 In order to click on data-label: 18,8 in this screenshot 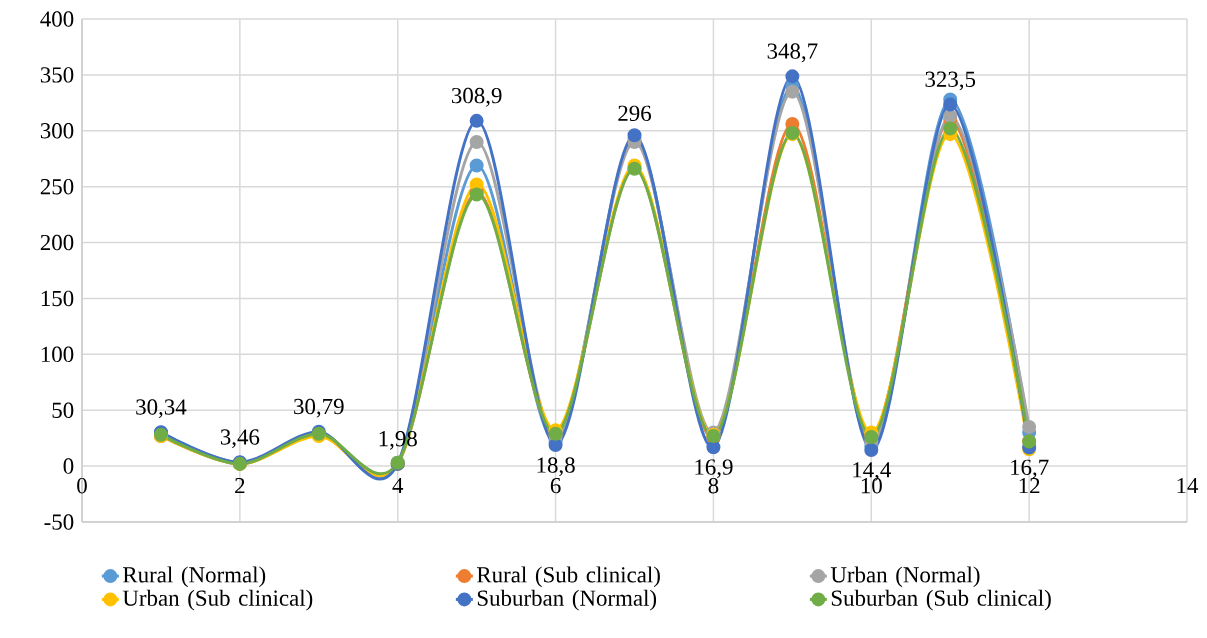, I will do `click(556, 467)`.